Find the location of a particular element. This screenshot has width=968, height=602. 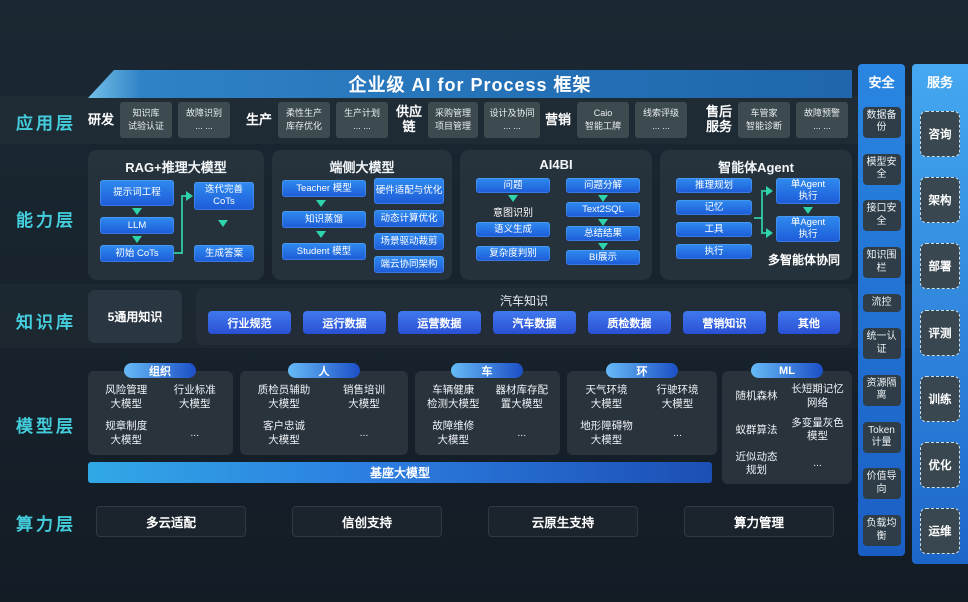

model-item: 蚁群算法 is located at coordinates (756, 429).